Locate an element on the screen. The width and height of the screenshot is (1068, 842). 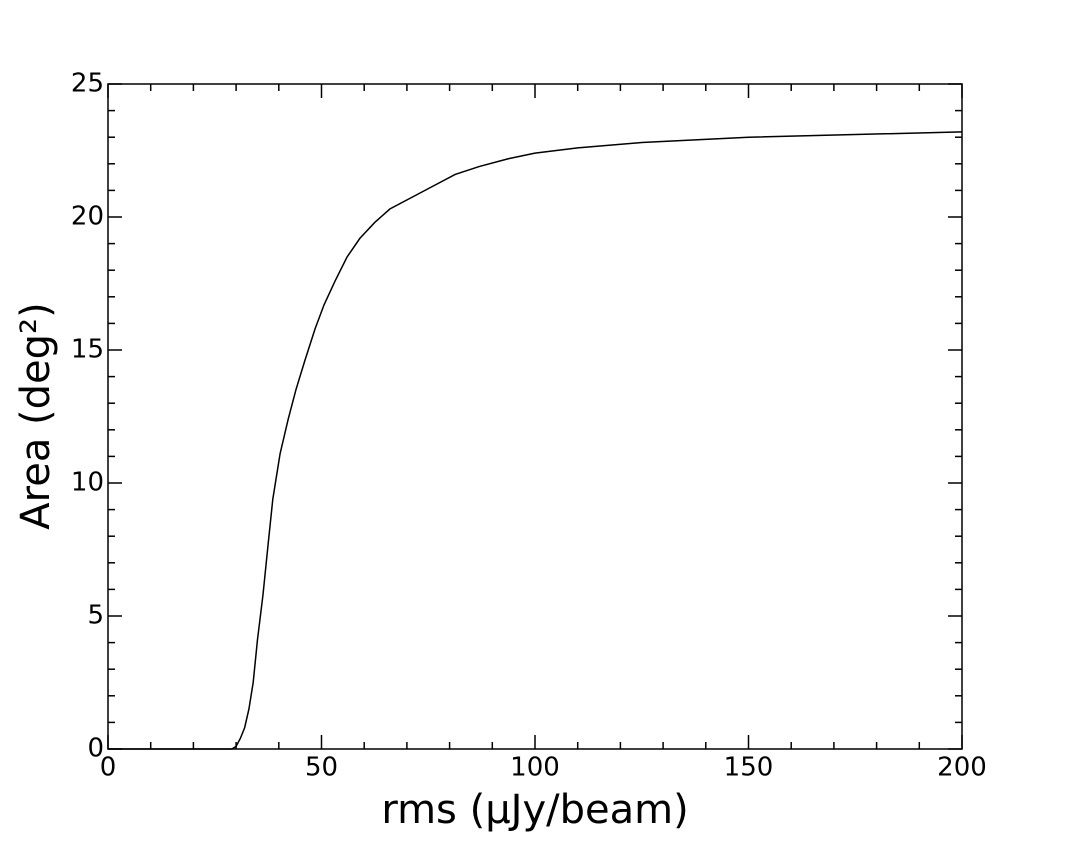
y-axis-label: Area (deg²) is located at coordinates (36, 415).